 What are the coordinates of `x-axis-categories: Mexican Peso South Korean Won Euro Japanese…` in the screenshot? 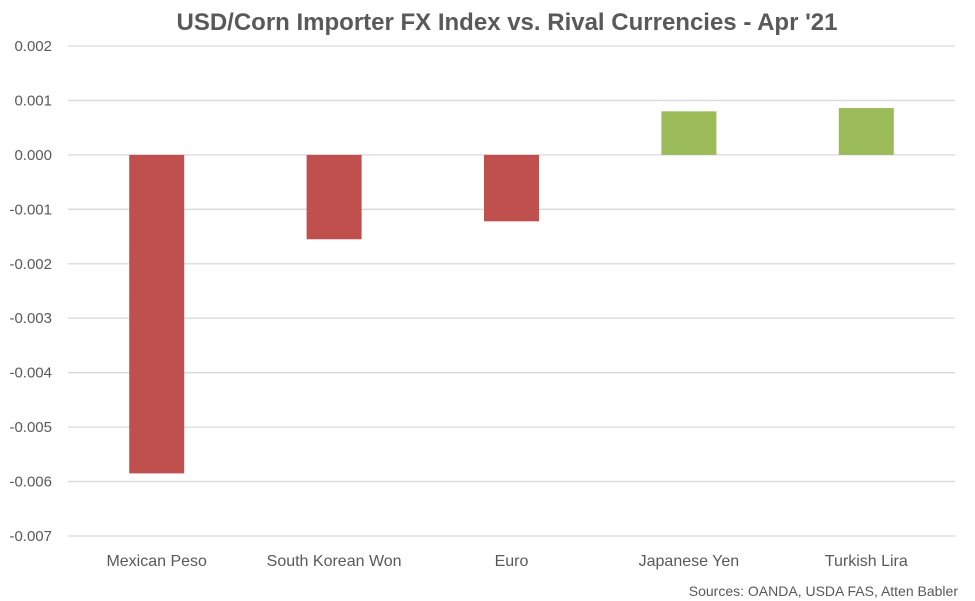 It's located at (506, 561).